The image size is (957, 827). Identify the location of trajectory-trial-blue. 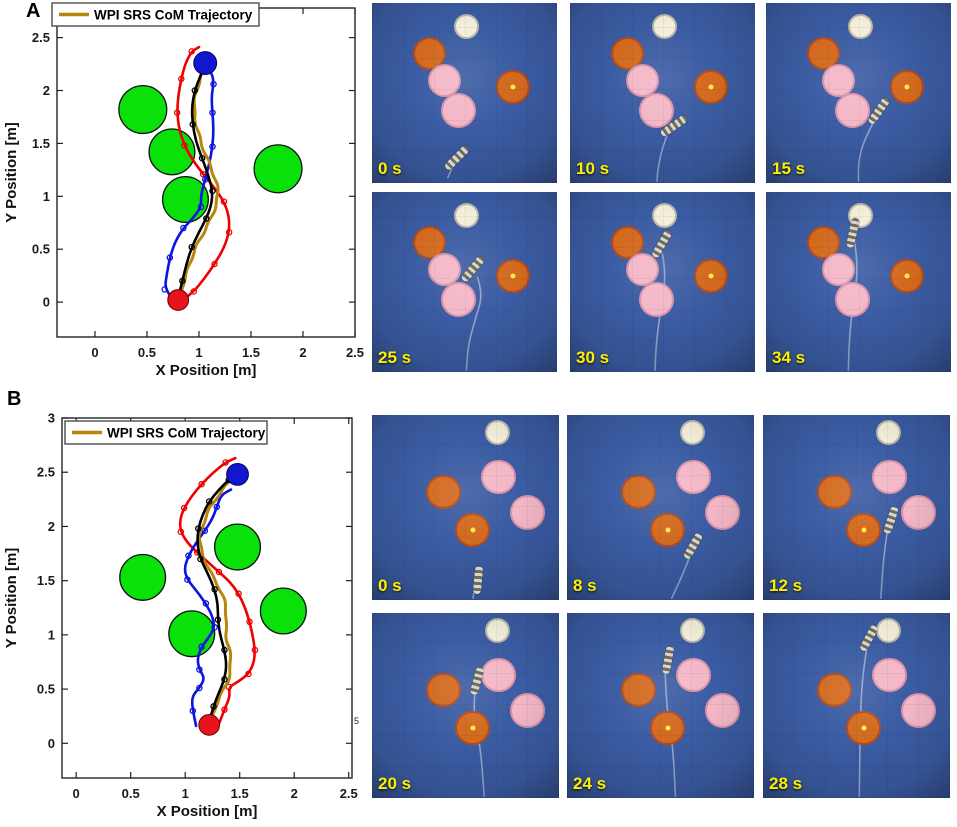
(208, 608).